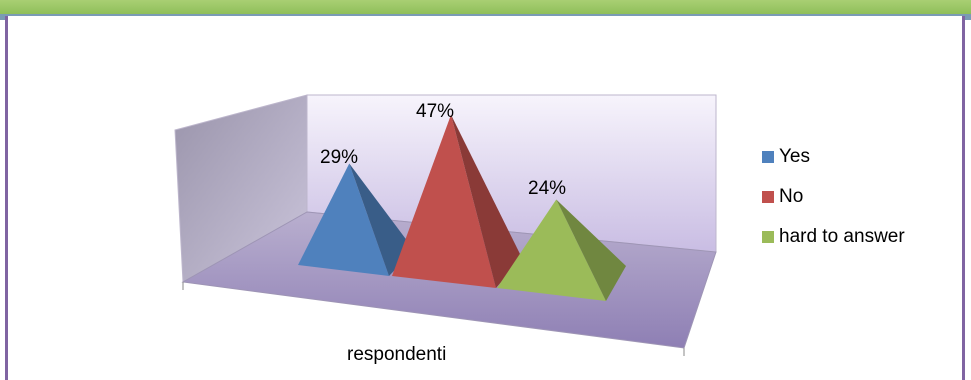  What do you see at coordinates (768, 197) in the screenshot?
I see `legend-swatch-no` at bounding box center [768, 197].